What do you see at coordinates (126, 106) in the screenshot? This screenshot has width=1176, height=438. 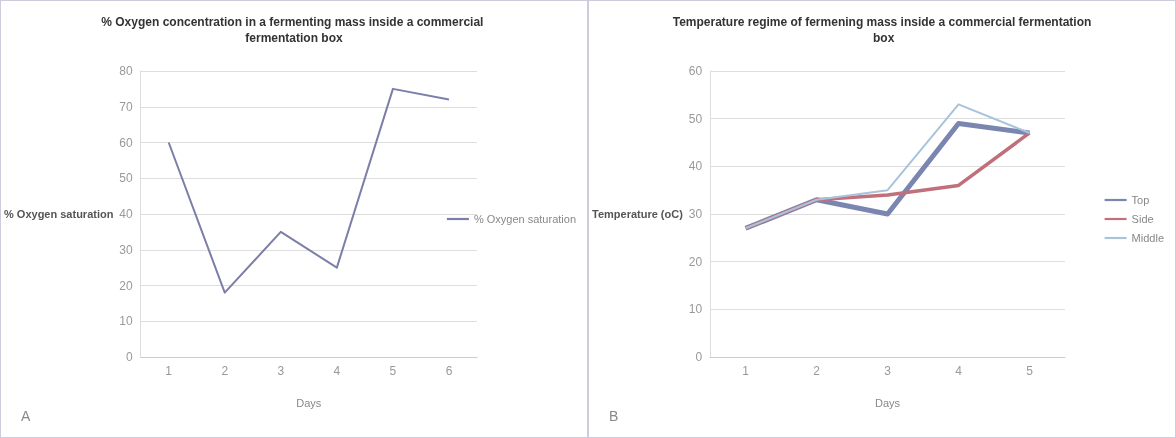 I see `y-tick-label: 70` at bounding box center [126, 106].